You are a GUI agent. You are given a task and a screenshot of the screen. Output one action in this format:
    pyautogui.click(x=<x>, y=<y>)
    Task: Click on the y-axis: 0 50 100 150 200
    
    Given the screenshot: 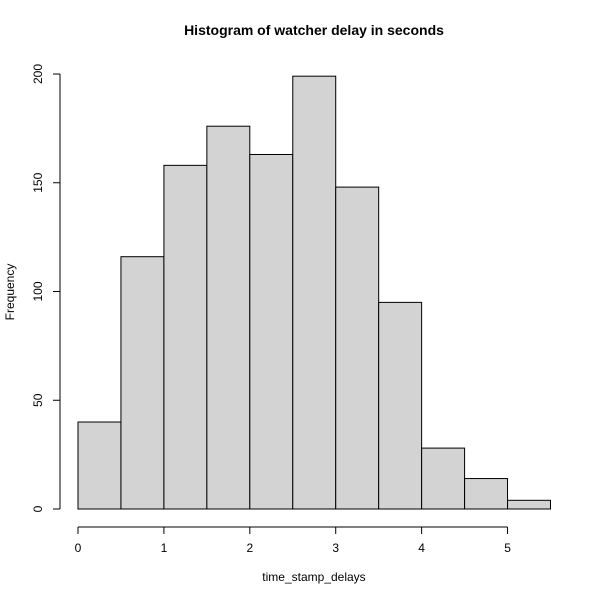 What is the action you would take?
    pyautogui.click(x=46, y=288)
    